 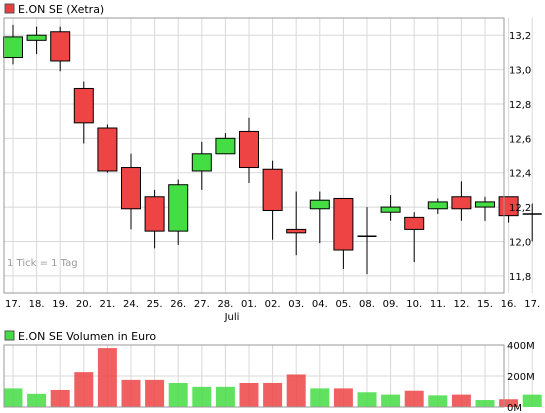 What do you see at coordinates (155, 304) in the screenshot?
I see `x-tick-label: 25.` at bounding box center [155, 304].